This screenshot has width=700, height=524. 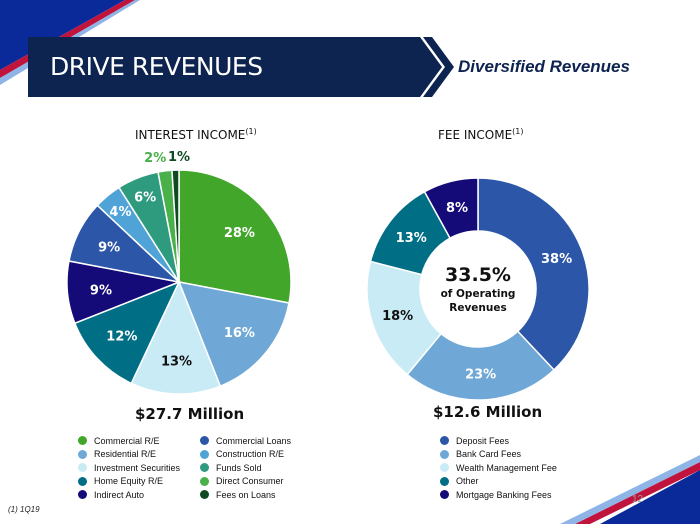 What do you see at coordinates (190, 414) in the screenshot?
I see `interest-income-total: $27.7 Million` at bounding box center [190, 414].